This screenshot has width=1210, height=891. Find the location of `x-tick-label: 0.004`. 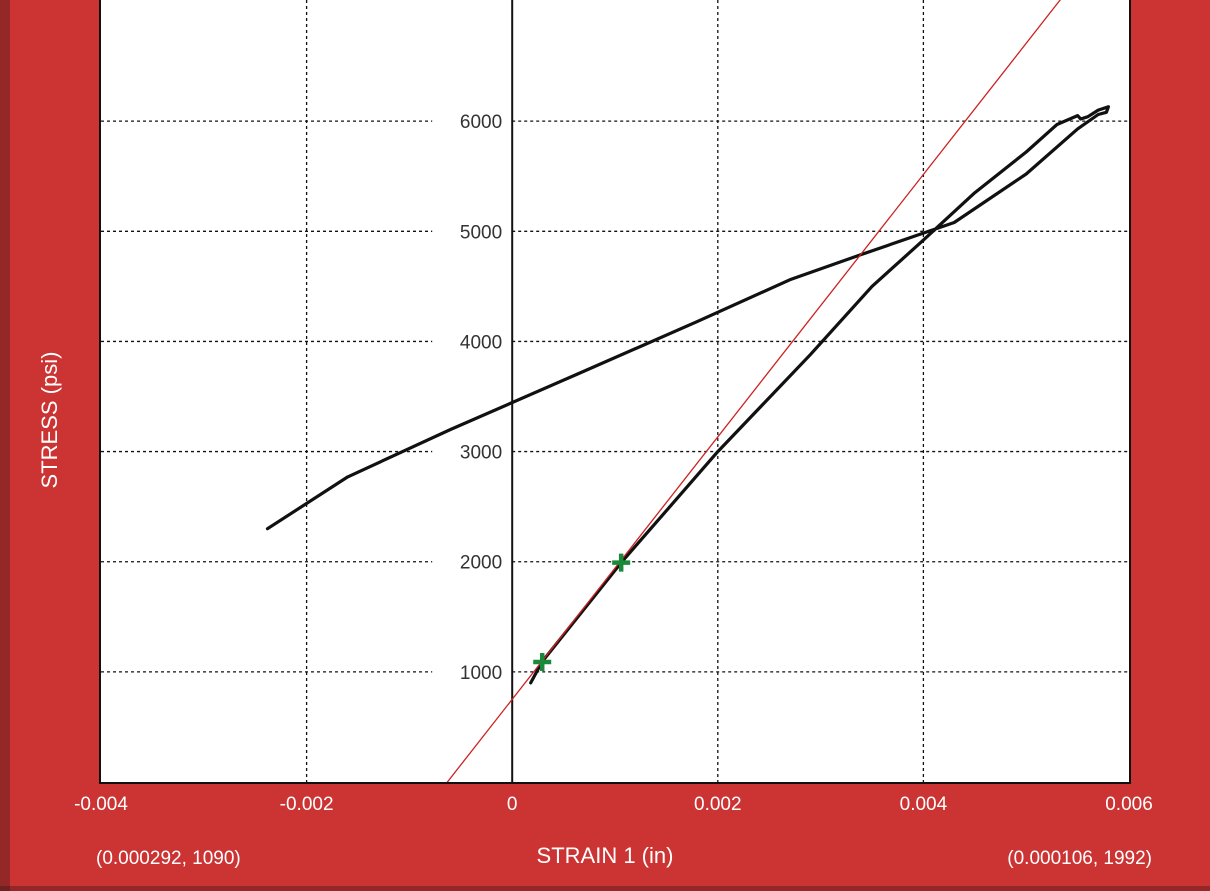

x-tick-label: 0.004 is located at coordinates (924, 804).